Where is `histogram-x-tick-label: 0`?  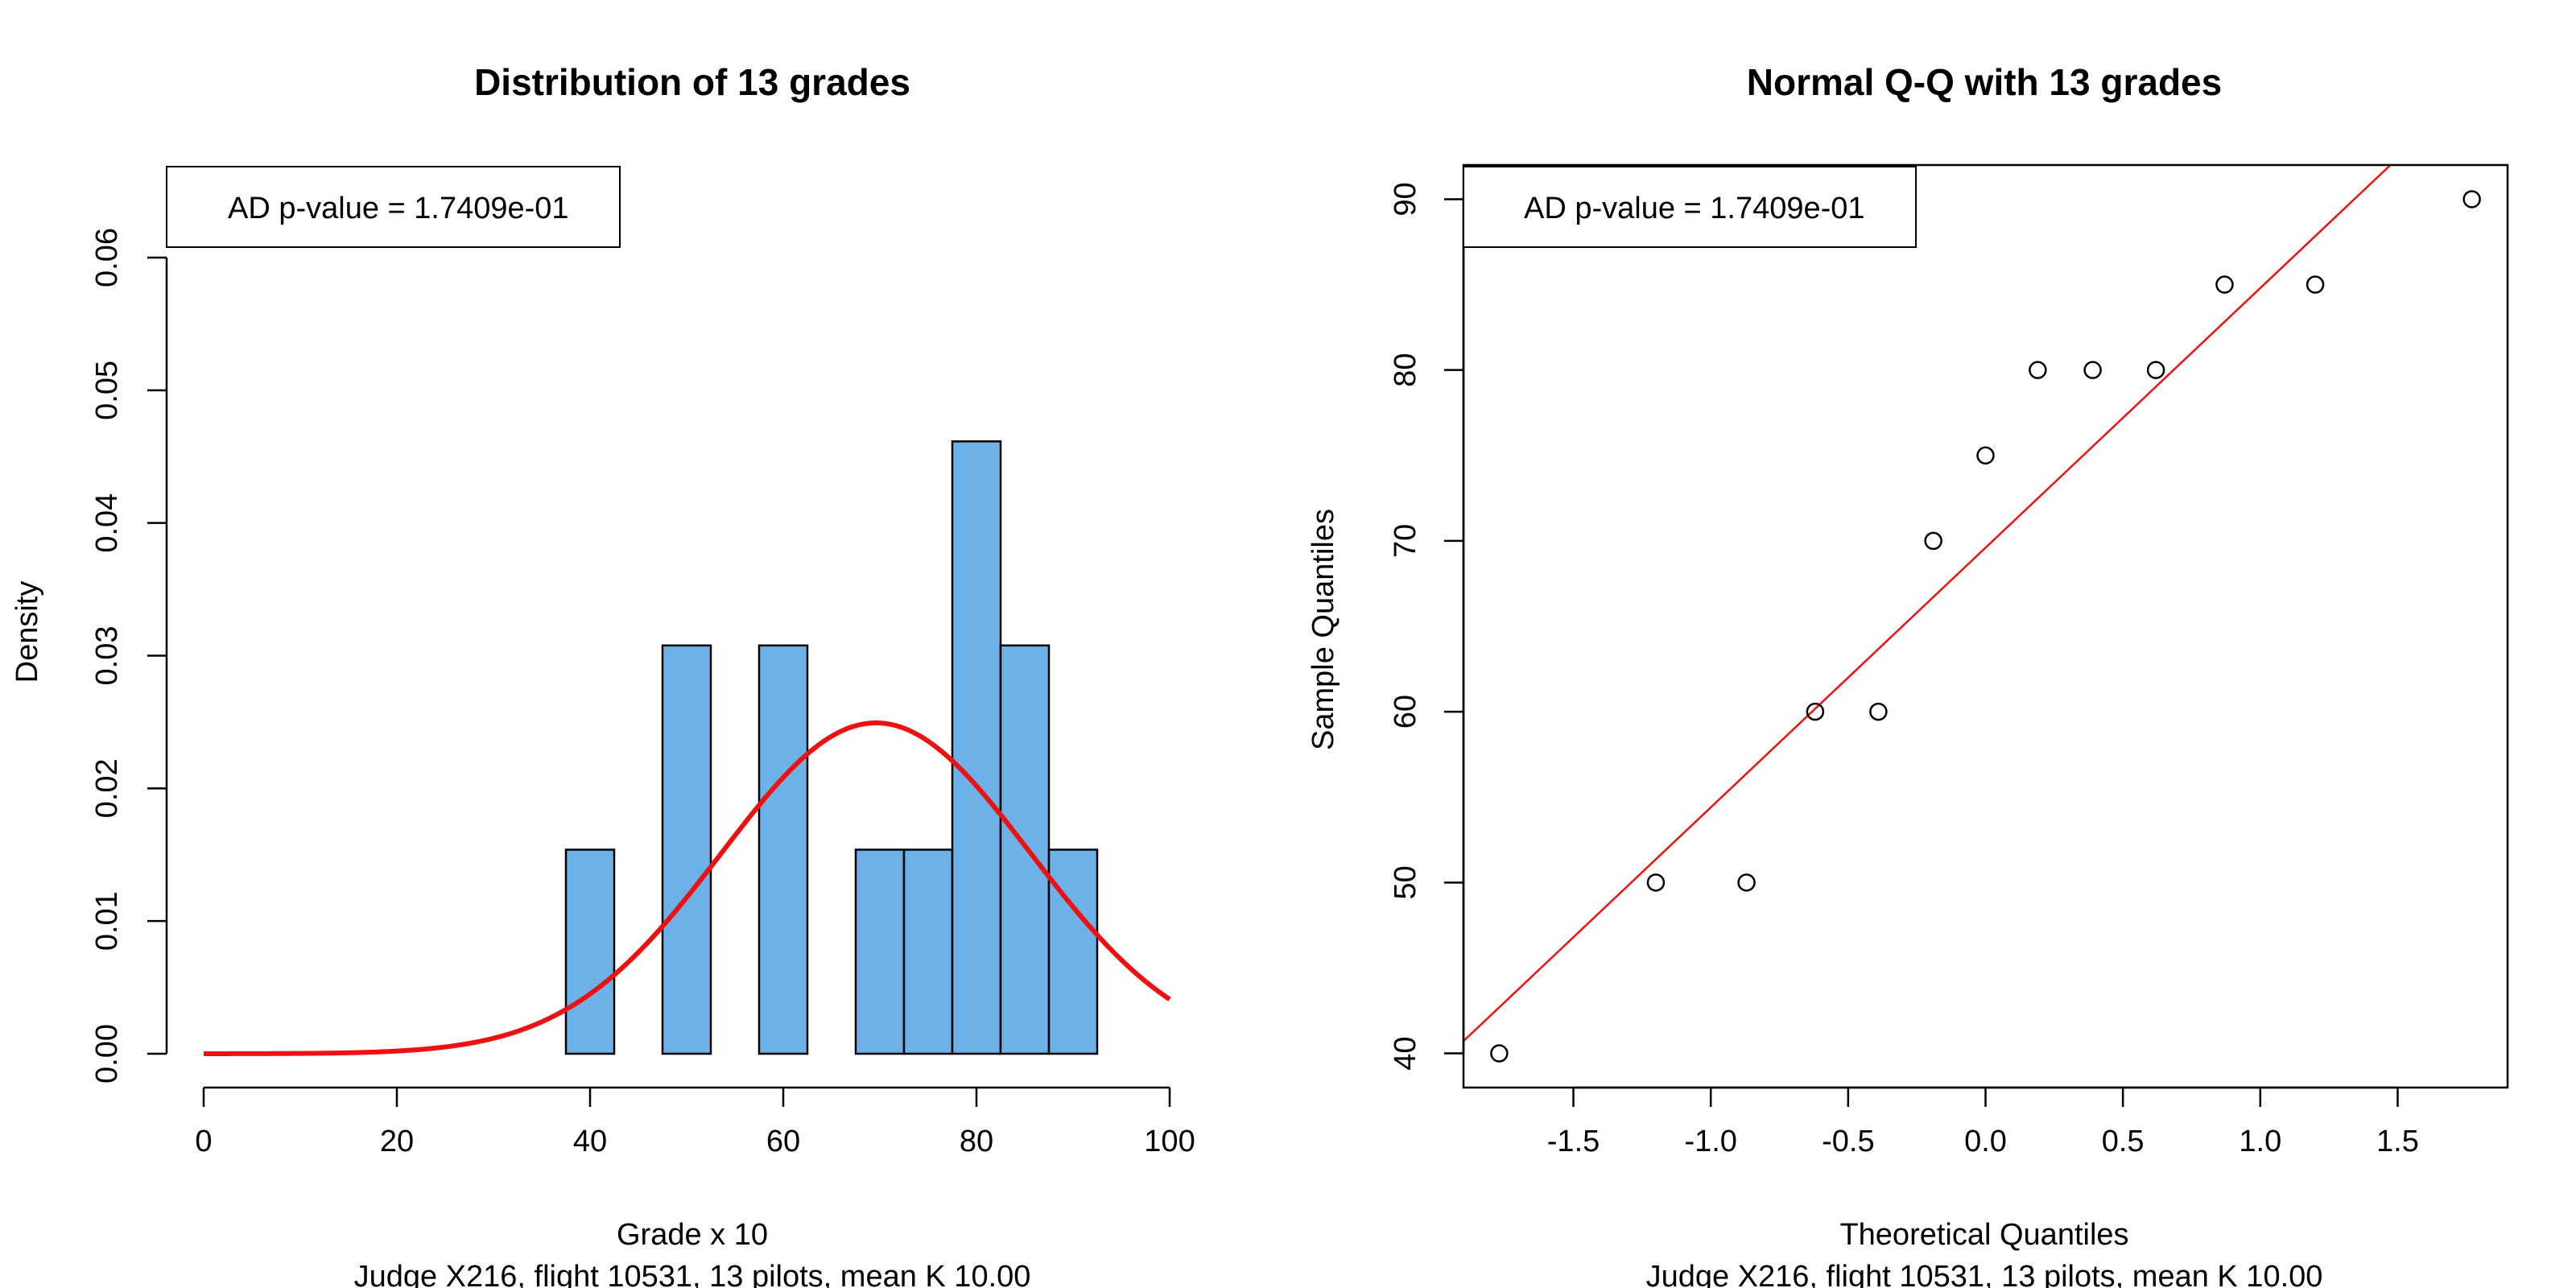
histogram-x-tick-label: 0 is located at coordinates (203, 1141).